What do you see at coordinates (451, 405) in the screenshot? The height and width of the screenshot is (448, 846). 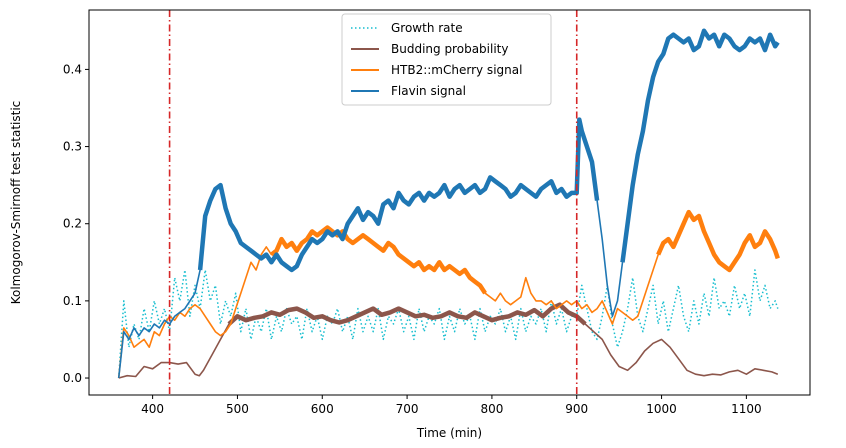 I see `x-axis-ticks: 400 500 600 700 800 900 1000 1100` at bounding box center [451, 405].